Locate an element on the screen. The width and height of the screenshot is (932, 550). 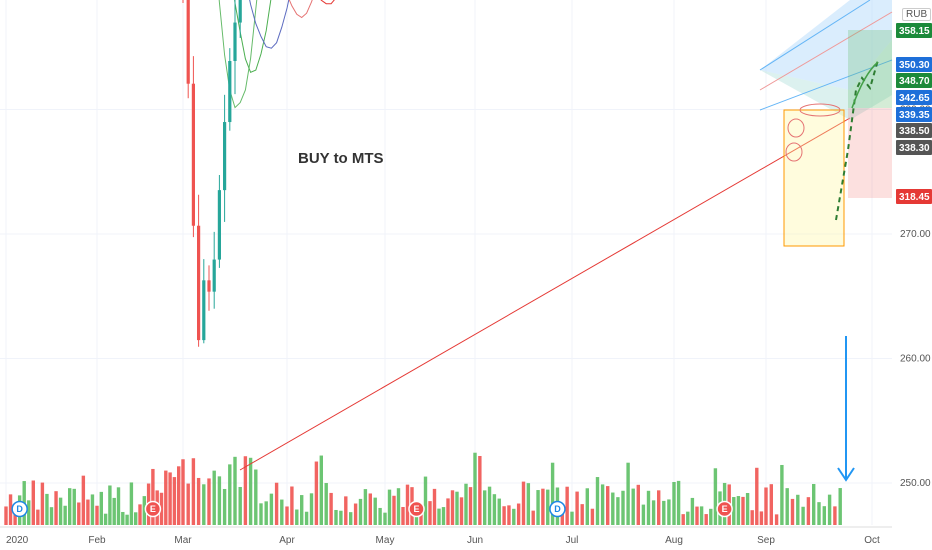
price-label: 358.15 is located at coordinates (914, 31).